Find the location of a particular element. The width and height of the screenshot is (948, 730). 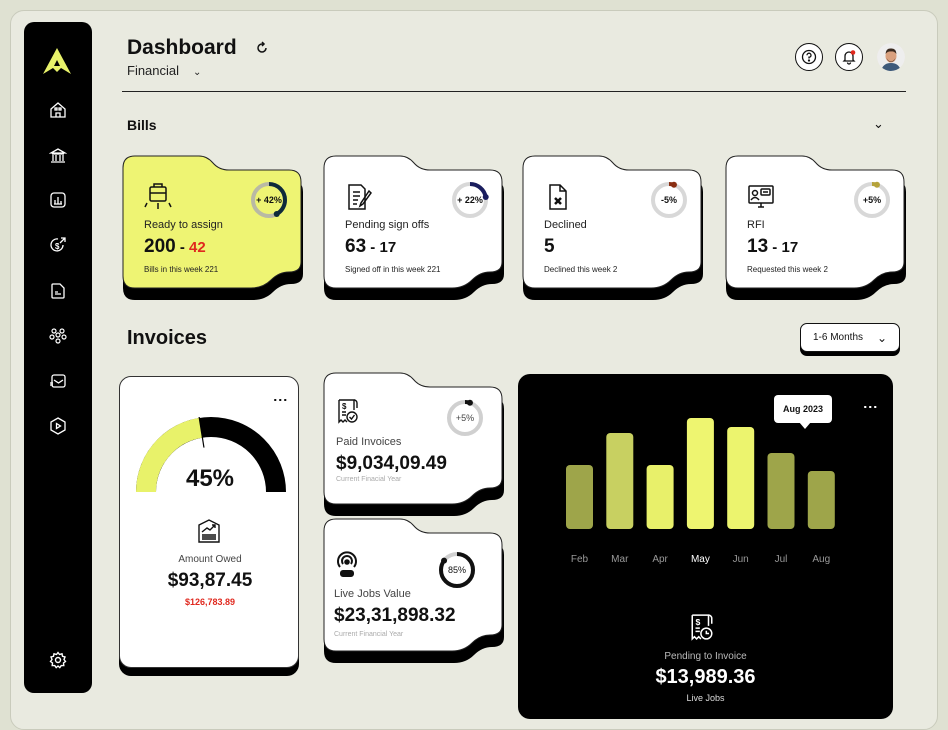

card-value: 5 is located at coordinates (549, 246).